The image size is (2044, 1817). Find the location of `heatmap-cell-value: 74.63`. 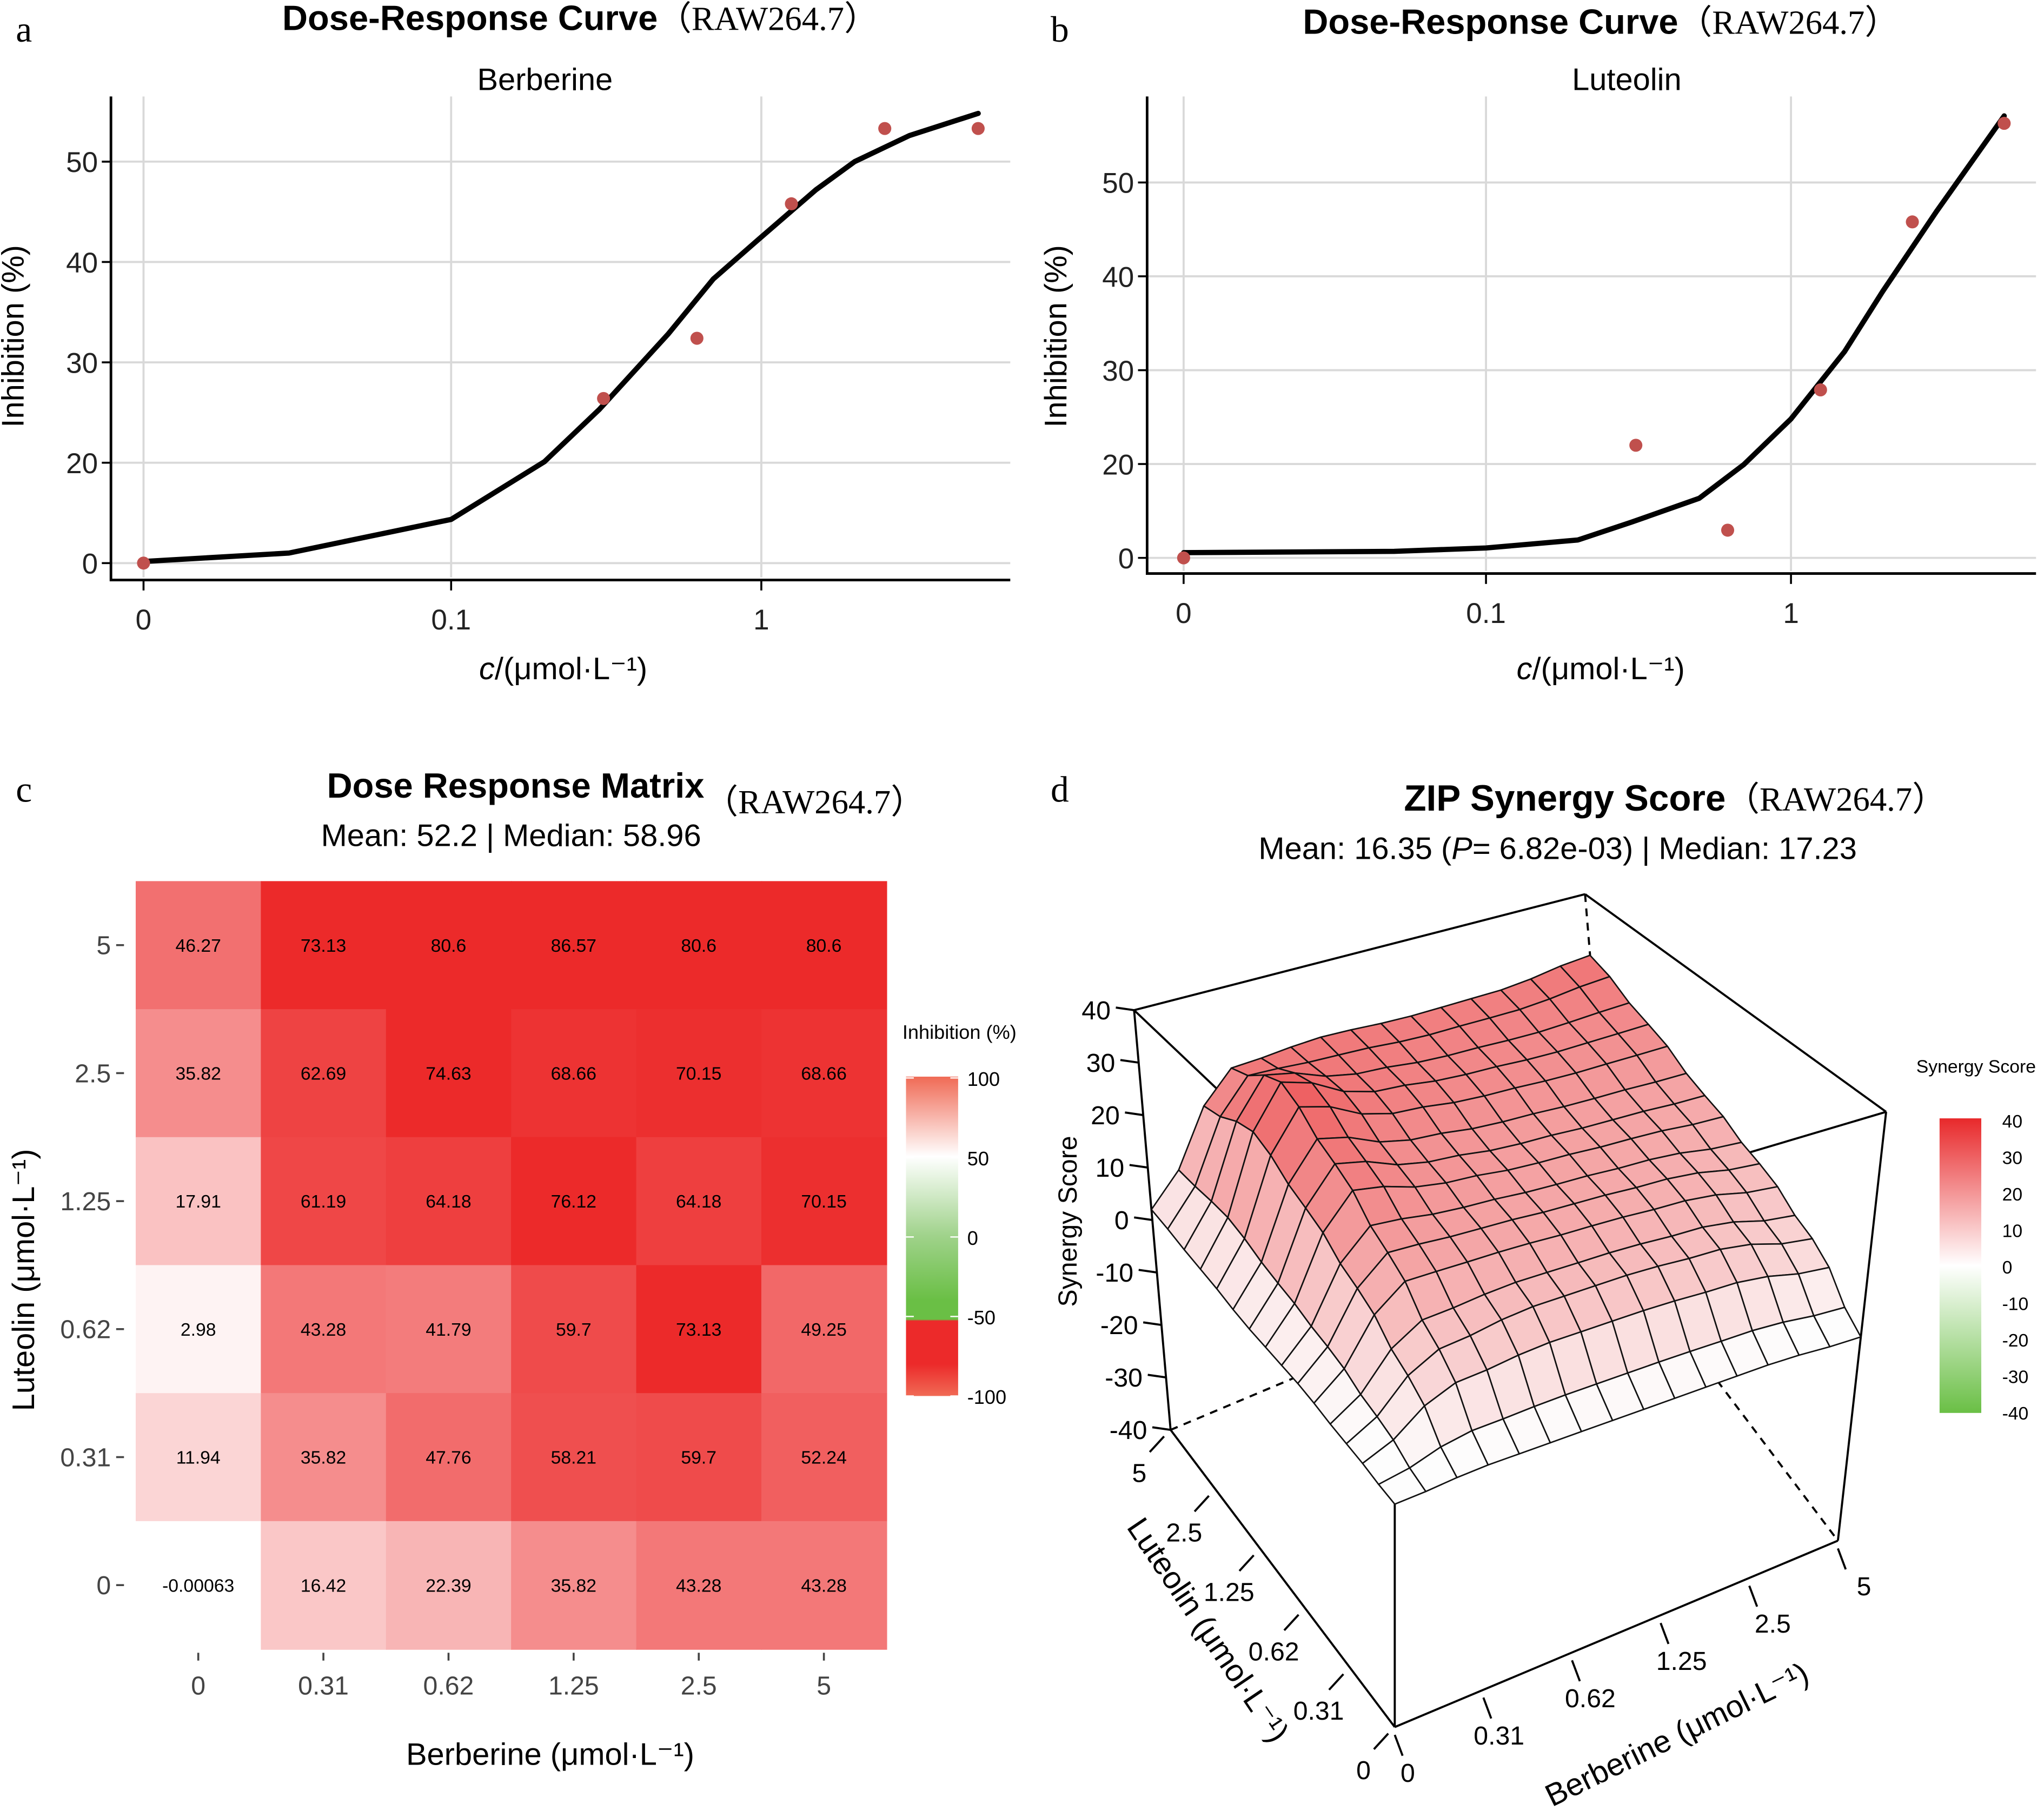

heatmap-cell-value: 74.63 is located at coordinates (449, 1073).